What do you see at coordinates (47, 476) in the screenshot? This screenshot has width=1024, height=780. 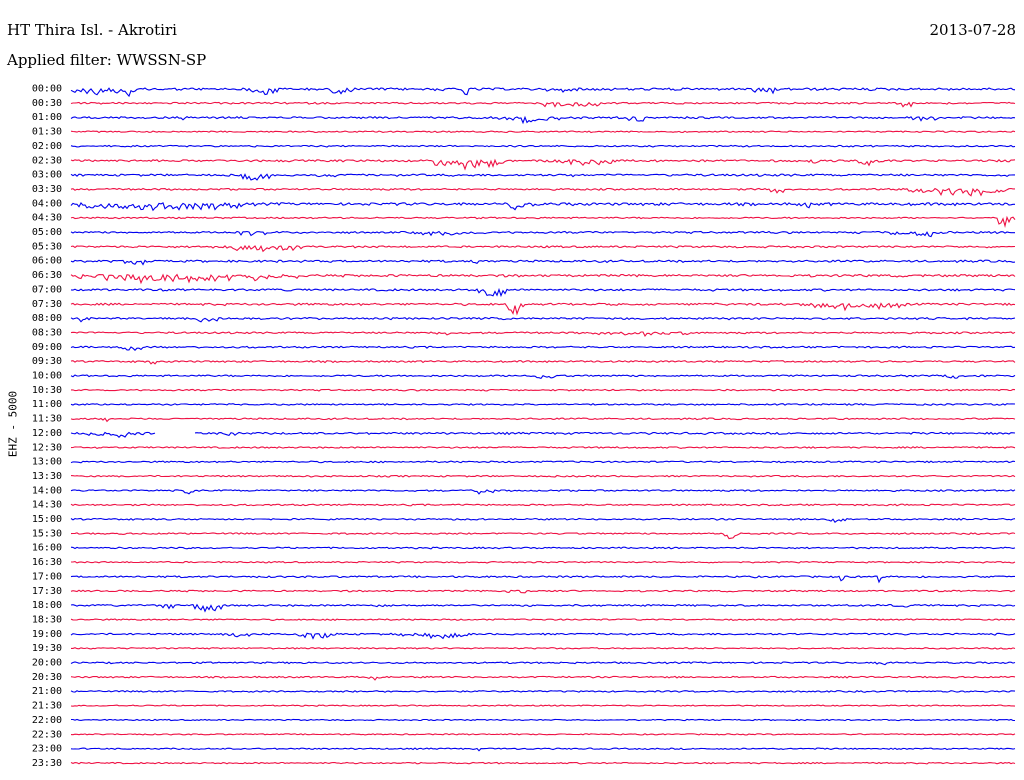 I see `time-label: 13:30` at bounding box center [47, 476].